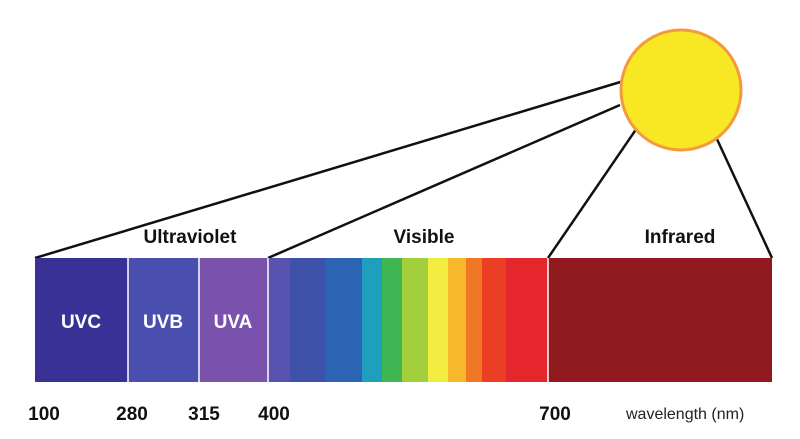 The image size is (800, 439). What do you see at coordinates (744, 197) in the screenshot?
I see `ray-to-infrared-end` at bounding box center [744, 197].